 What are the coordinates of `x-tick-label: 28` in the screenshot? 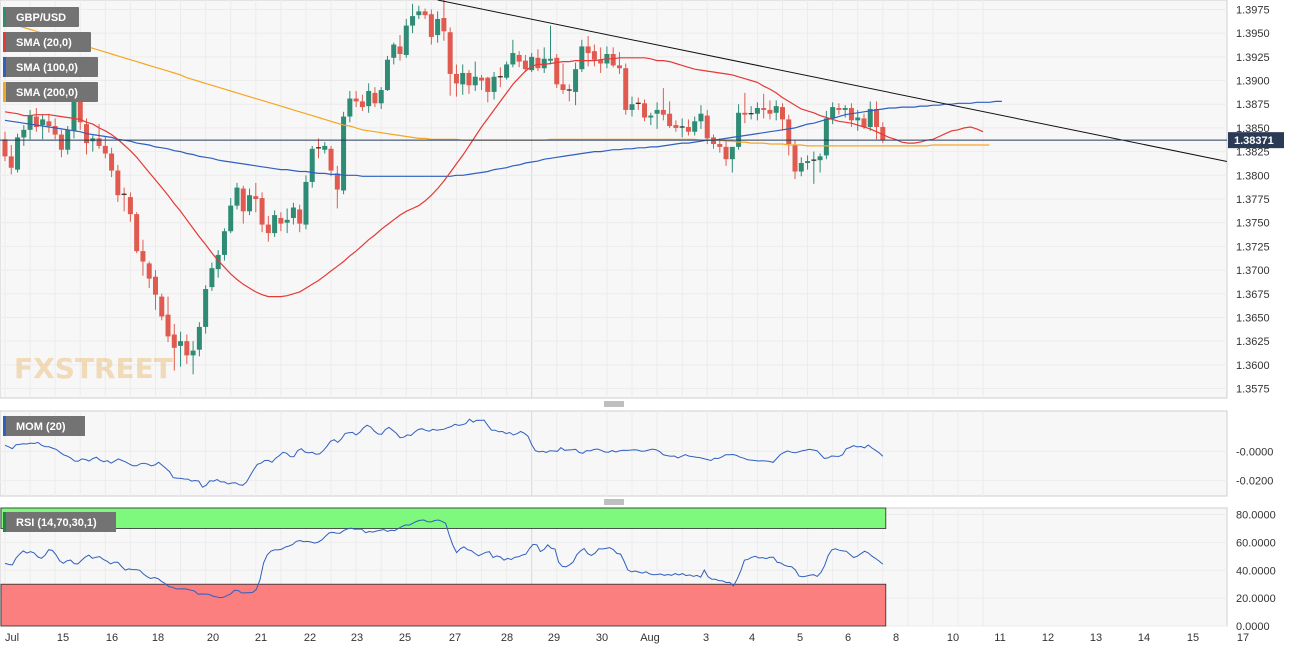 It's located at (507, 638).